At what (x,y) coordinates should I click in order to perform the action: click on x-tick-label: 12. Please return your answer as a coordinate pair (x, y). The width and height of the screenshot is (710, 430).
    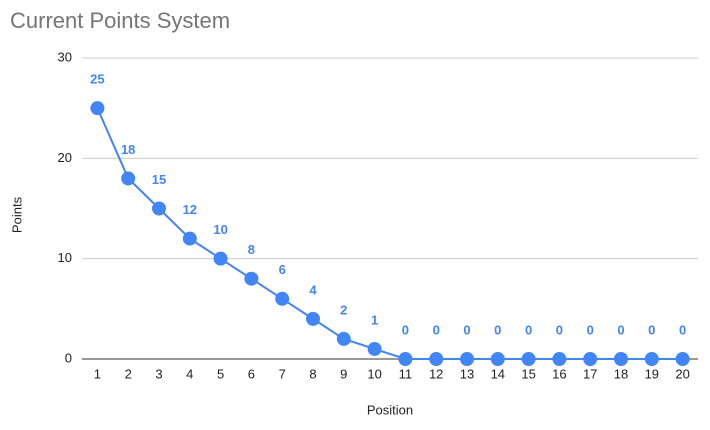
    Looking at the image, I should click on (436, 373).